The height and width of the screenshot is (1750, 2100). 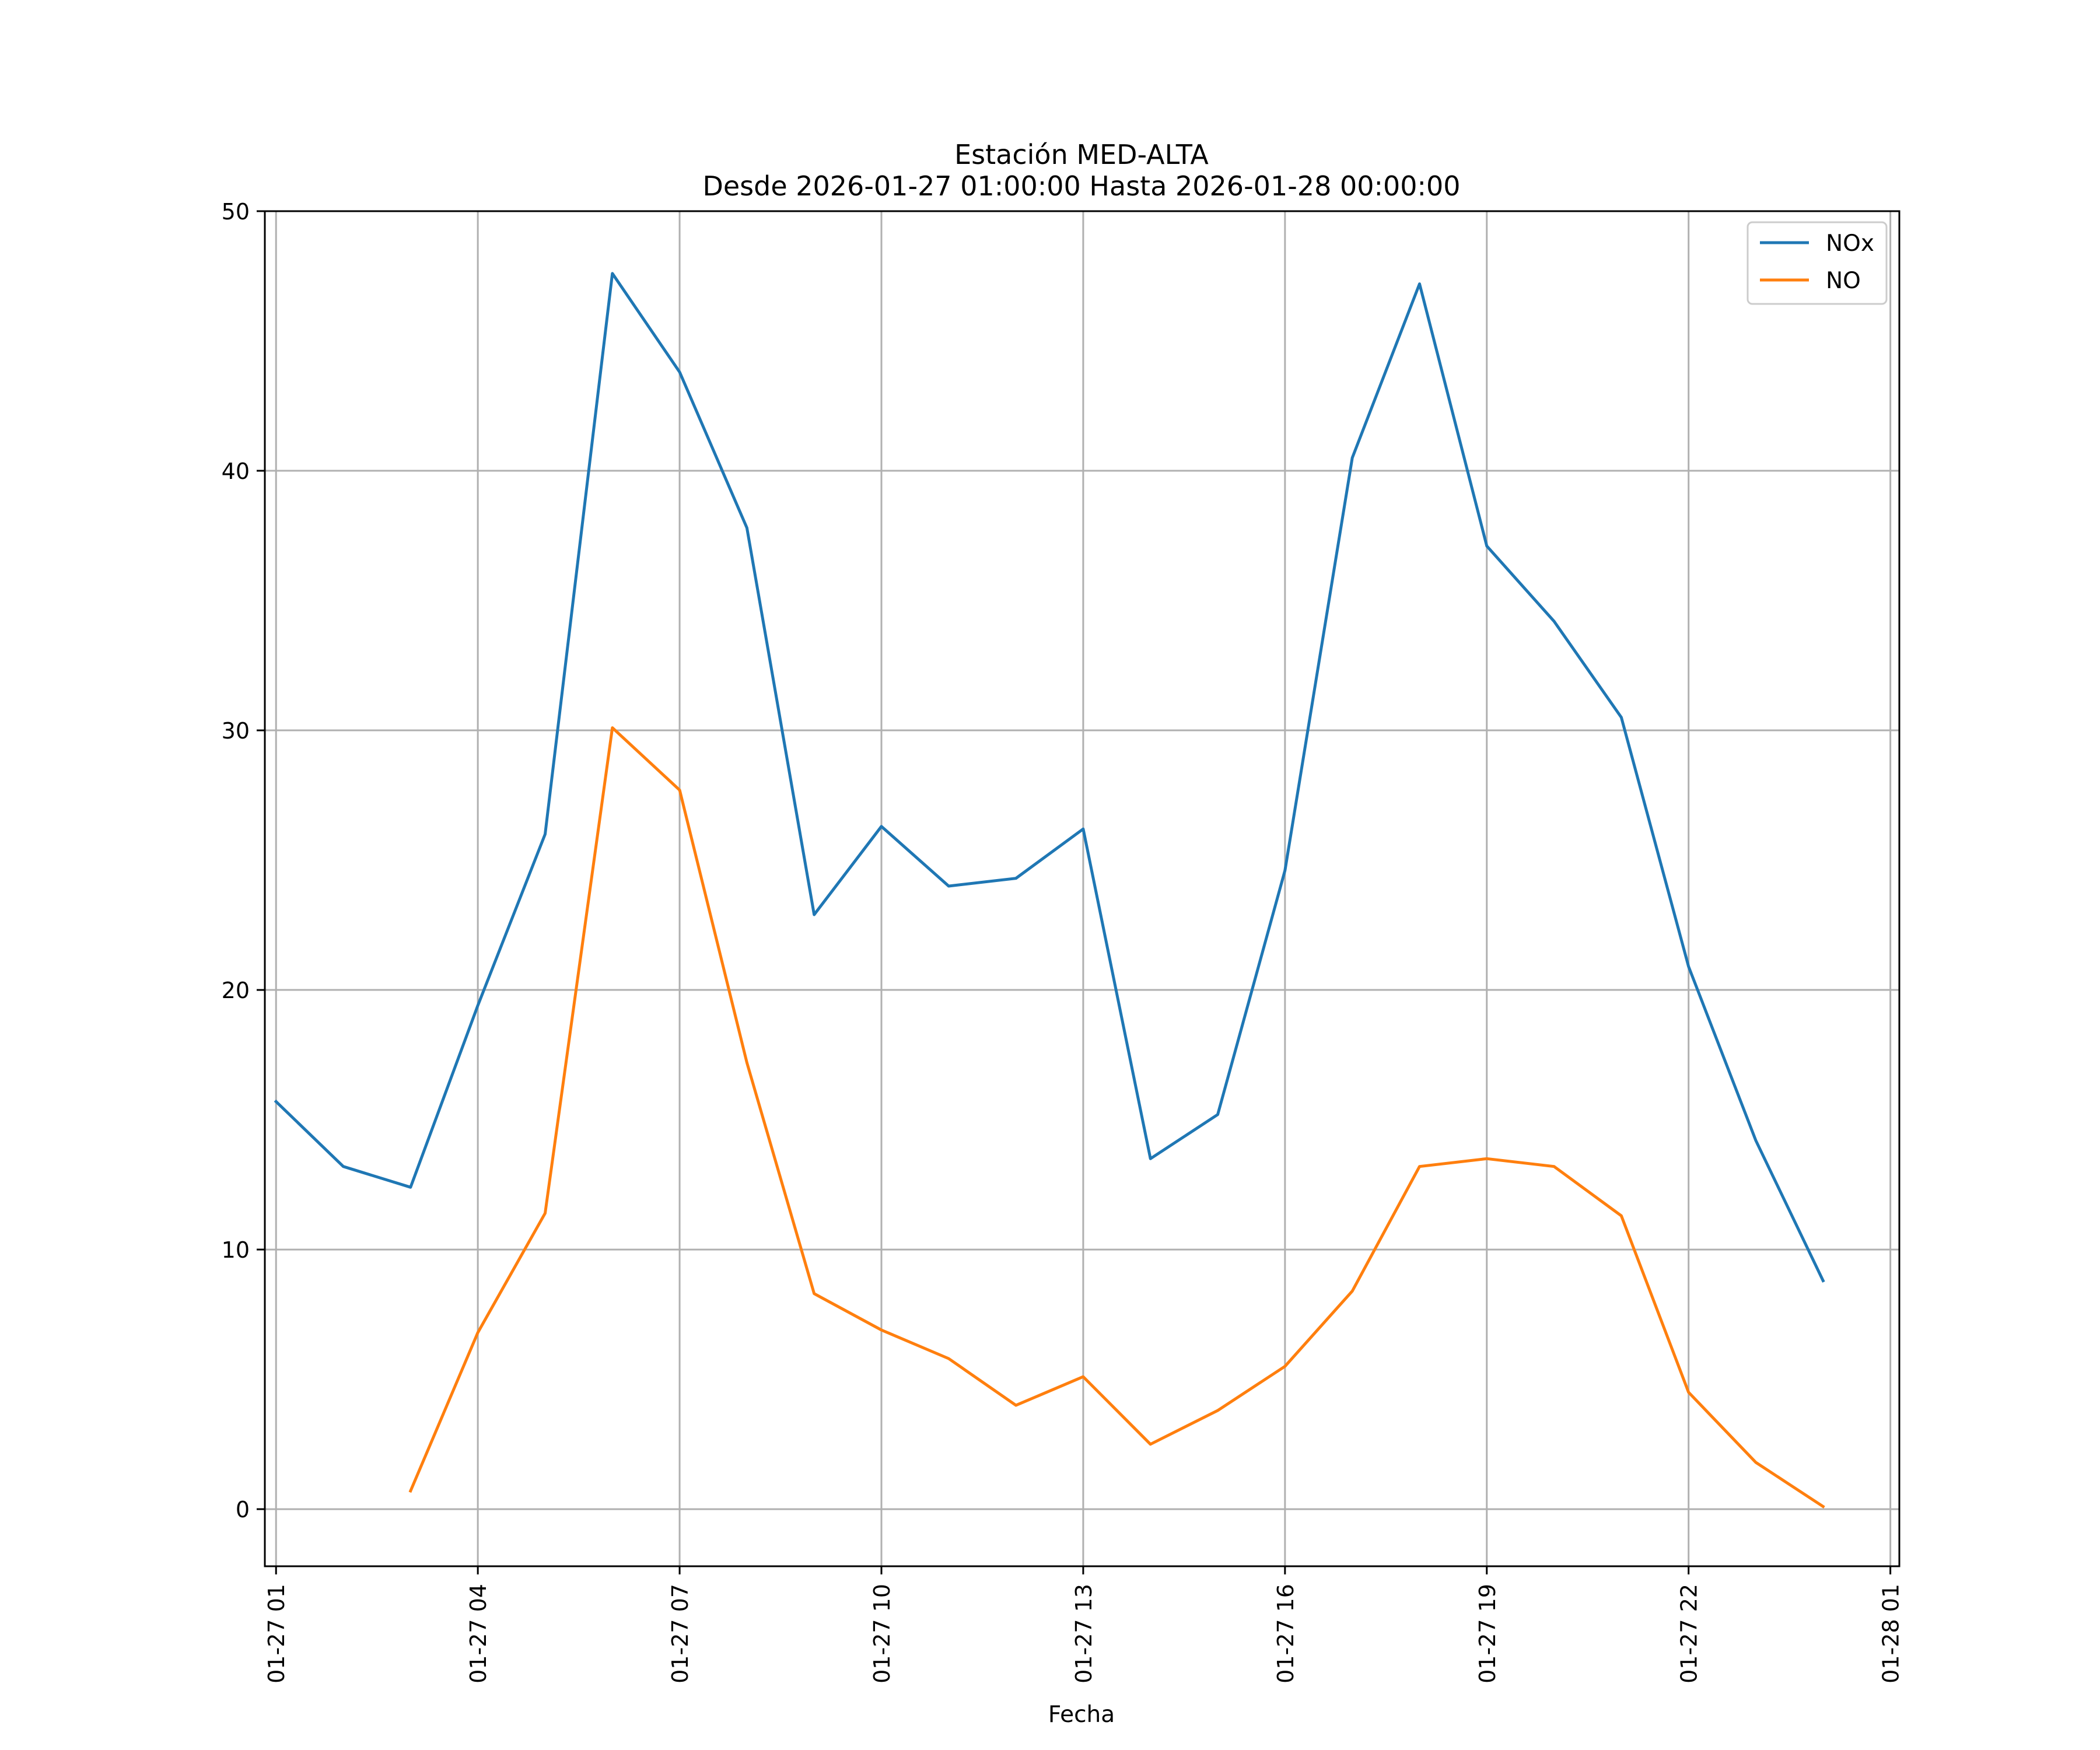 What do you see at coordinates (1850, 243) in the screenshot?
I see `legend-label-nox: NOx` at bounding box center [1850, 243].